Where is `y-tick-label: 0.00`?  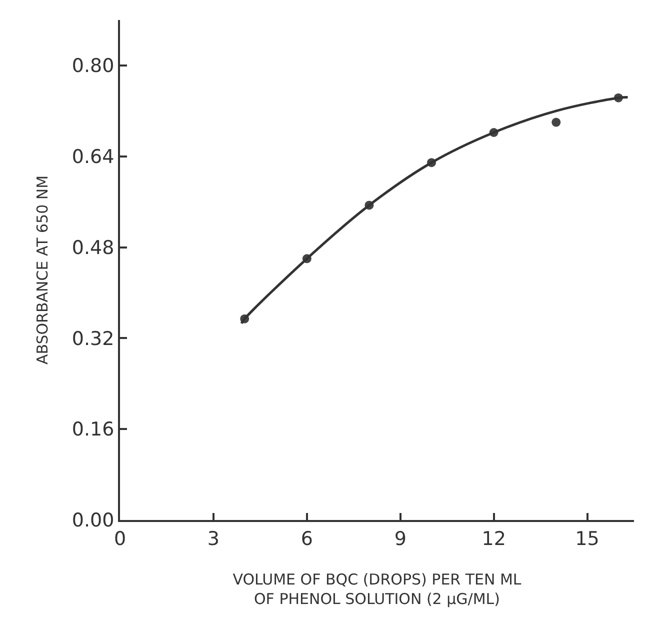 y-tick-label: 0.00 is located at coordinates (93, 521).